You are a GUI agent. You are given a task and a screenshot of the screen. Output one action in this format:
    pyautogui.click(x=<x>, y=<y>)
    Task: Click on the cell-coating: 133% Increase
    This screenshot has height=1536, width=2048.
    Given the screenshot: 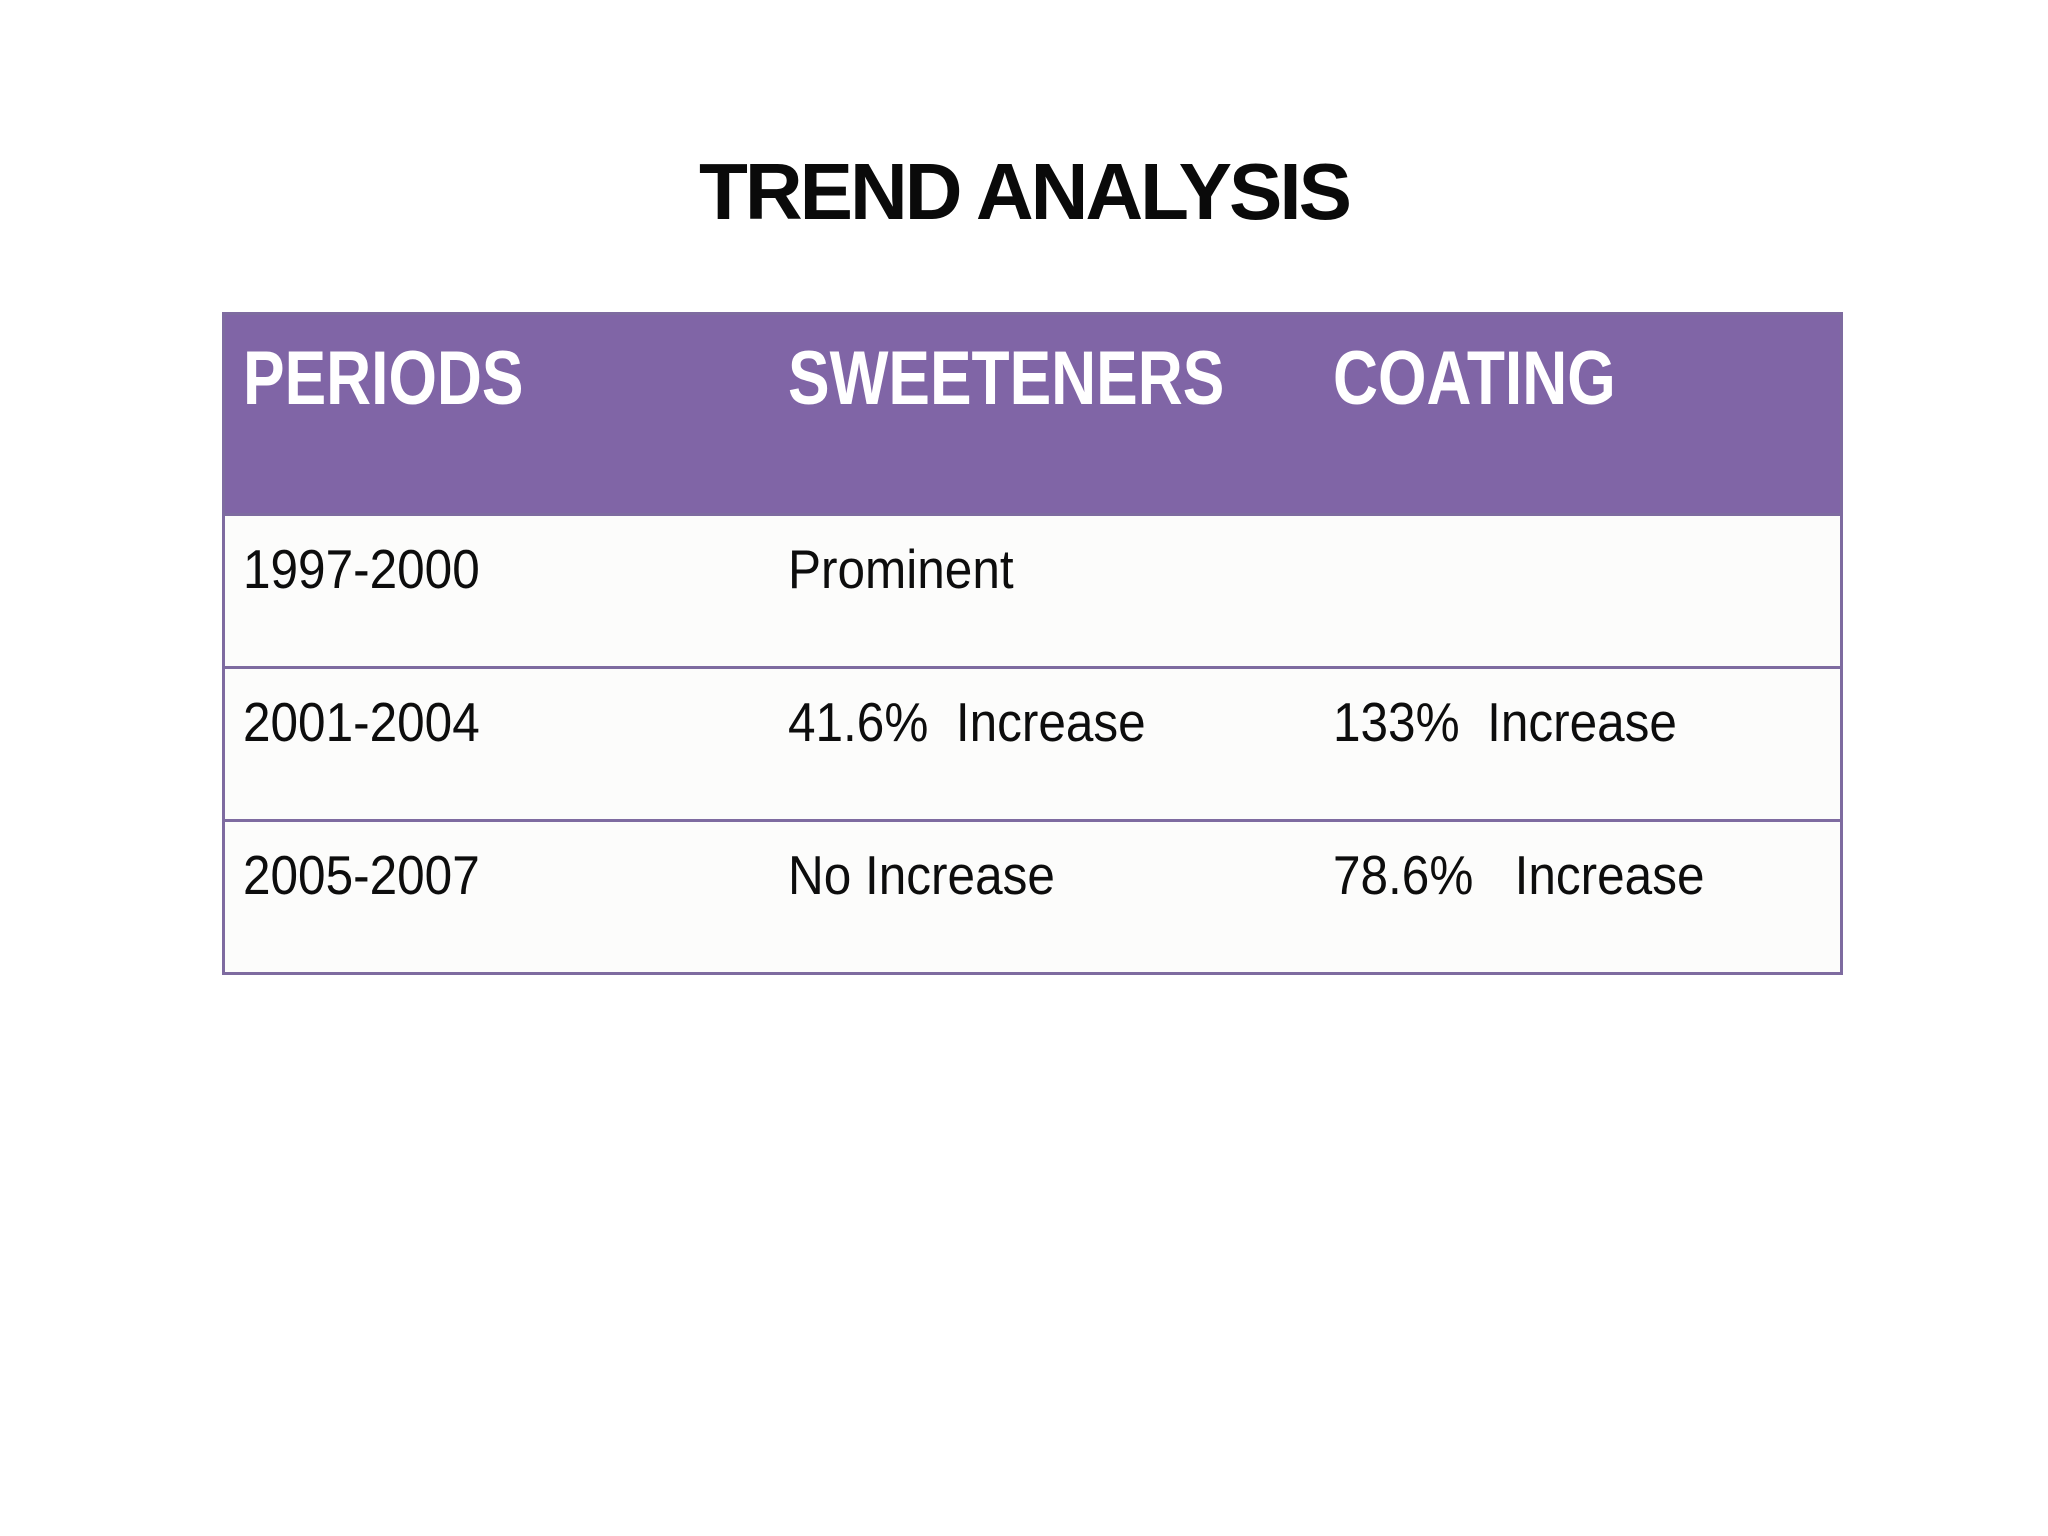 What is the action you would take?
    pyautogui.click(x=1577, y=744)
    